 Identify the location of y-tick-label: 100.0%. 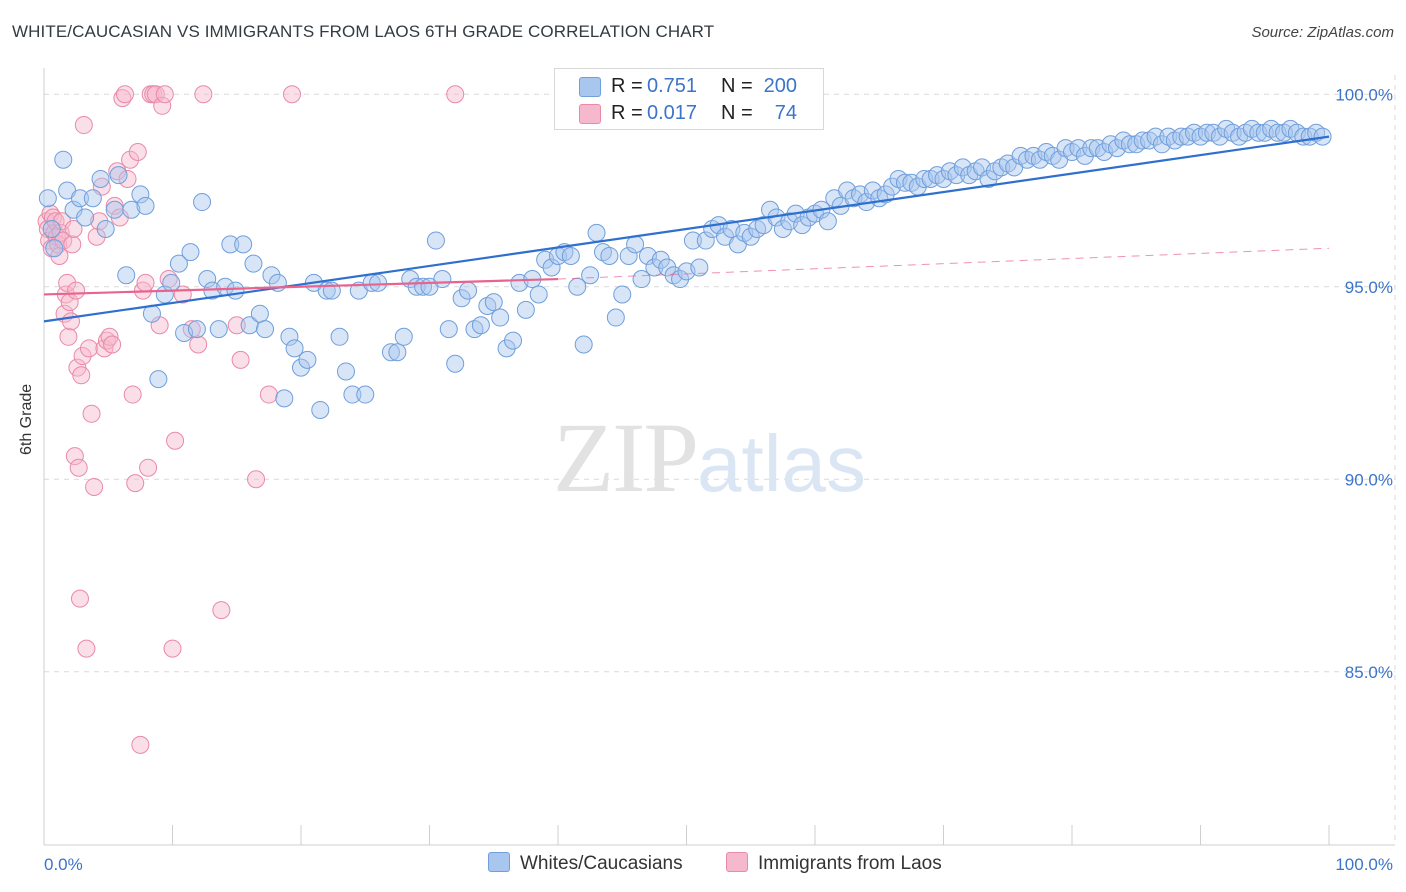
(1364, 94).